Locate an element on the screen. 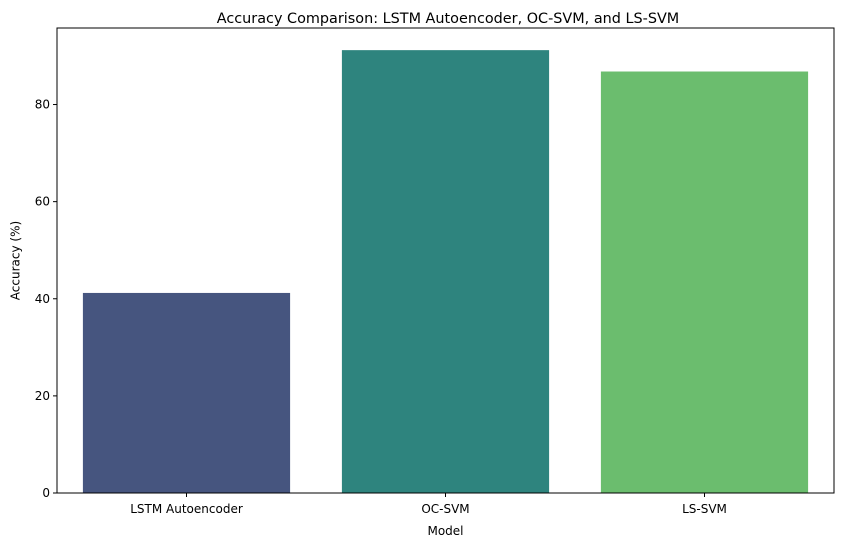 This screenshot has height=547, width=841. y-axis: 0 20 40 60 80 is located at coordinates (46, 299).